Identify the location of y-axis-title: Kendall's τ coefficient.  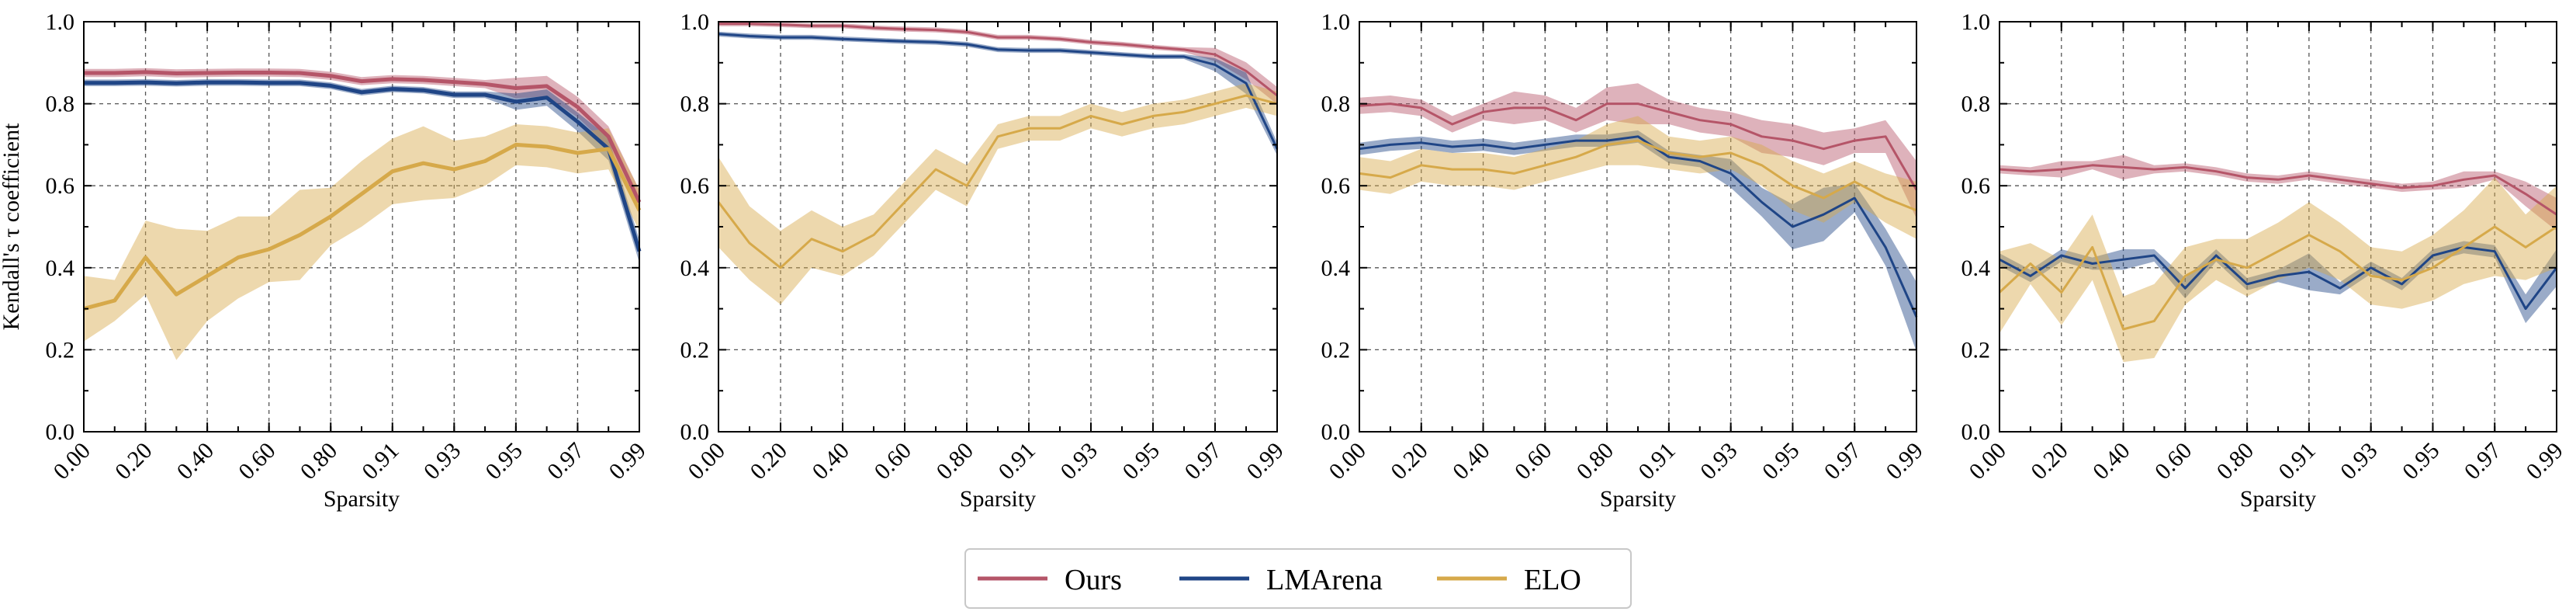
(12, 226).